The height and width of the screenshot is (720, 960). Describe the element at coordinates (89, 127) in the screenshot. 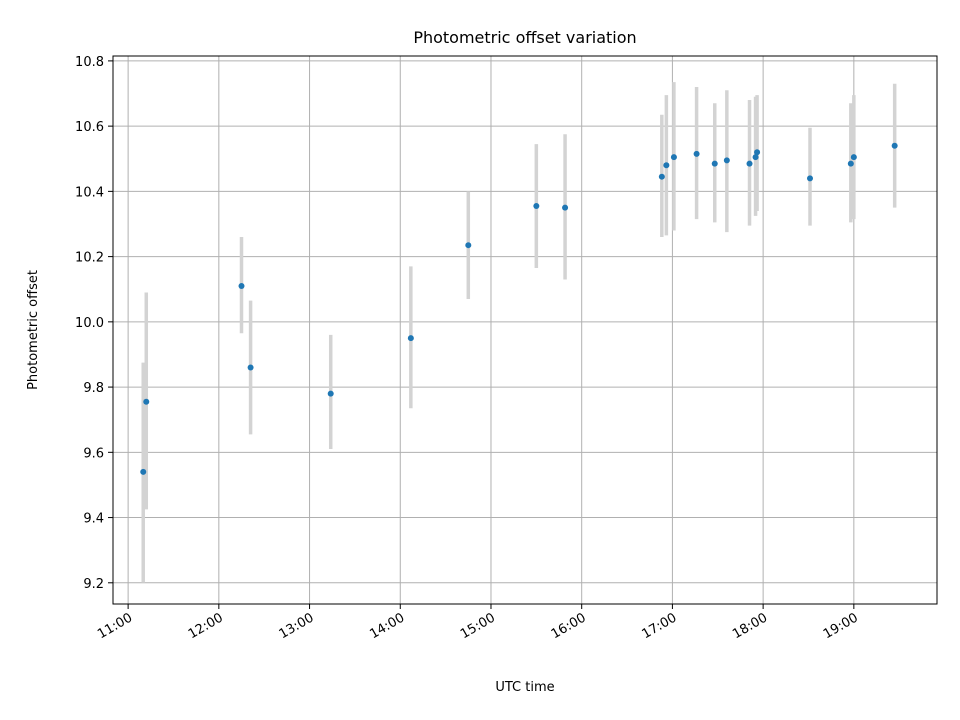

I see `y-tick-label: 10.6` at that location.